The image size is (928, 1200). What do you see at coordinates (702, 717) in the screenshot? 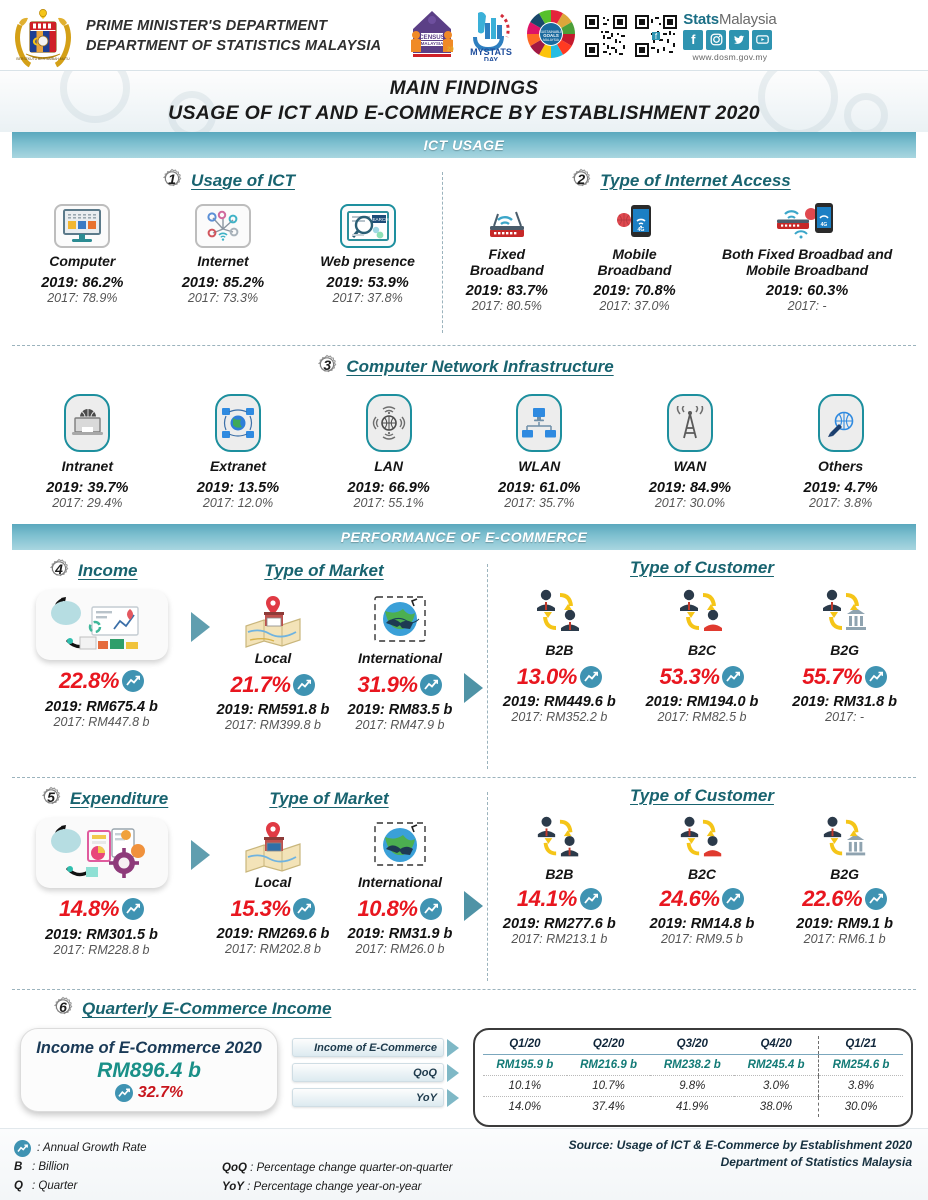
I see `stat-2017: 2017: RM82.5 b` at bounding box center [702, 717].